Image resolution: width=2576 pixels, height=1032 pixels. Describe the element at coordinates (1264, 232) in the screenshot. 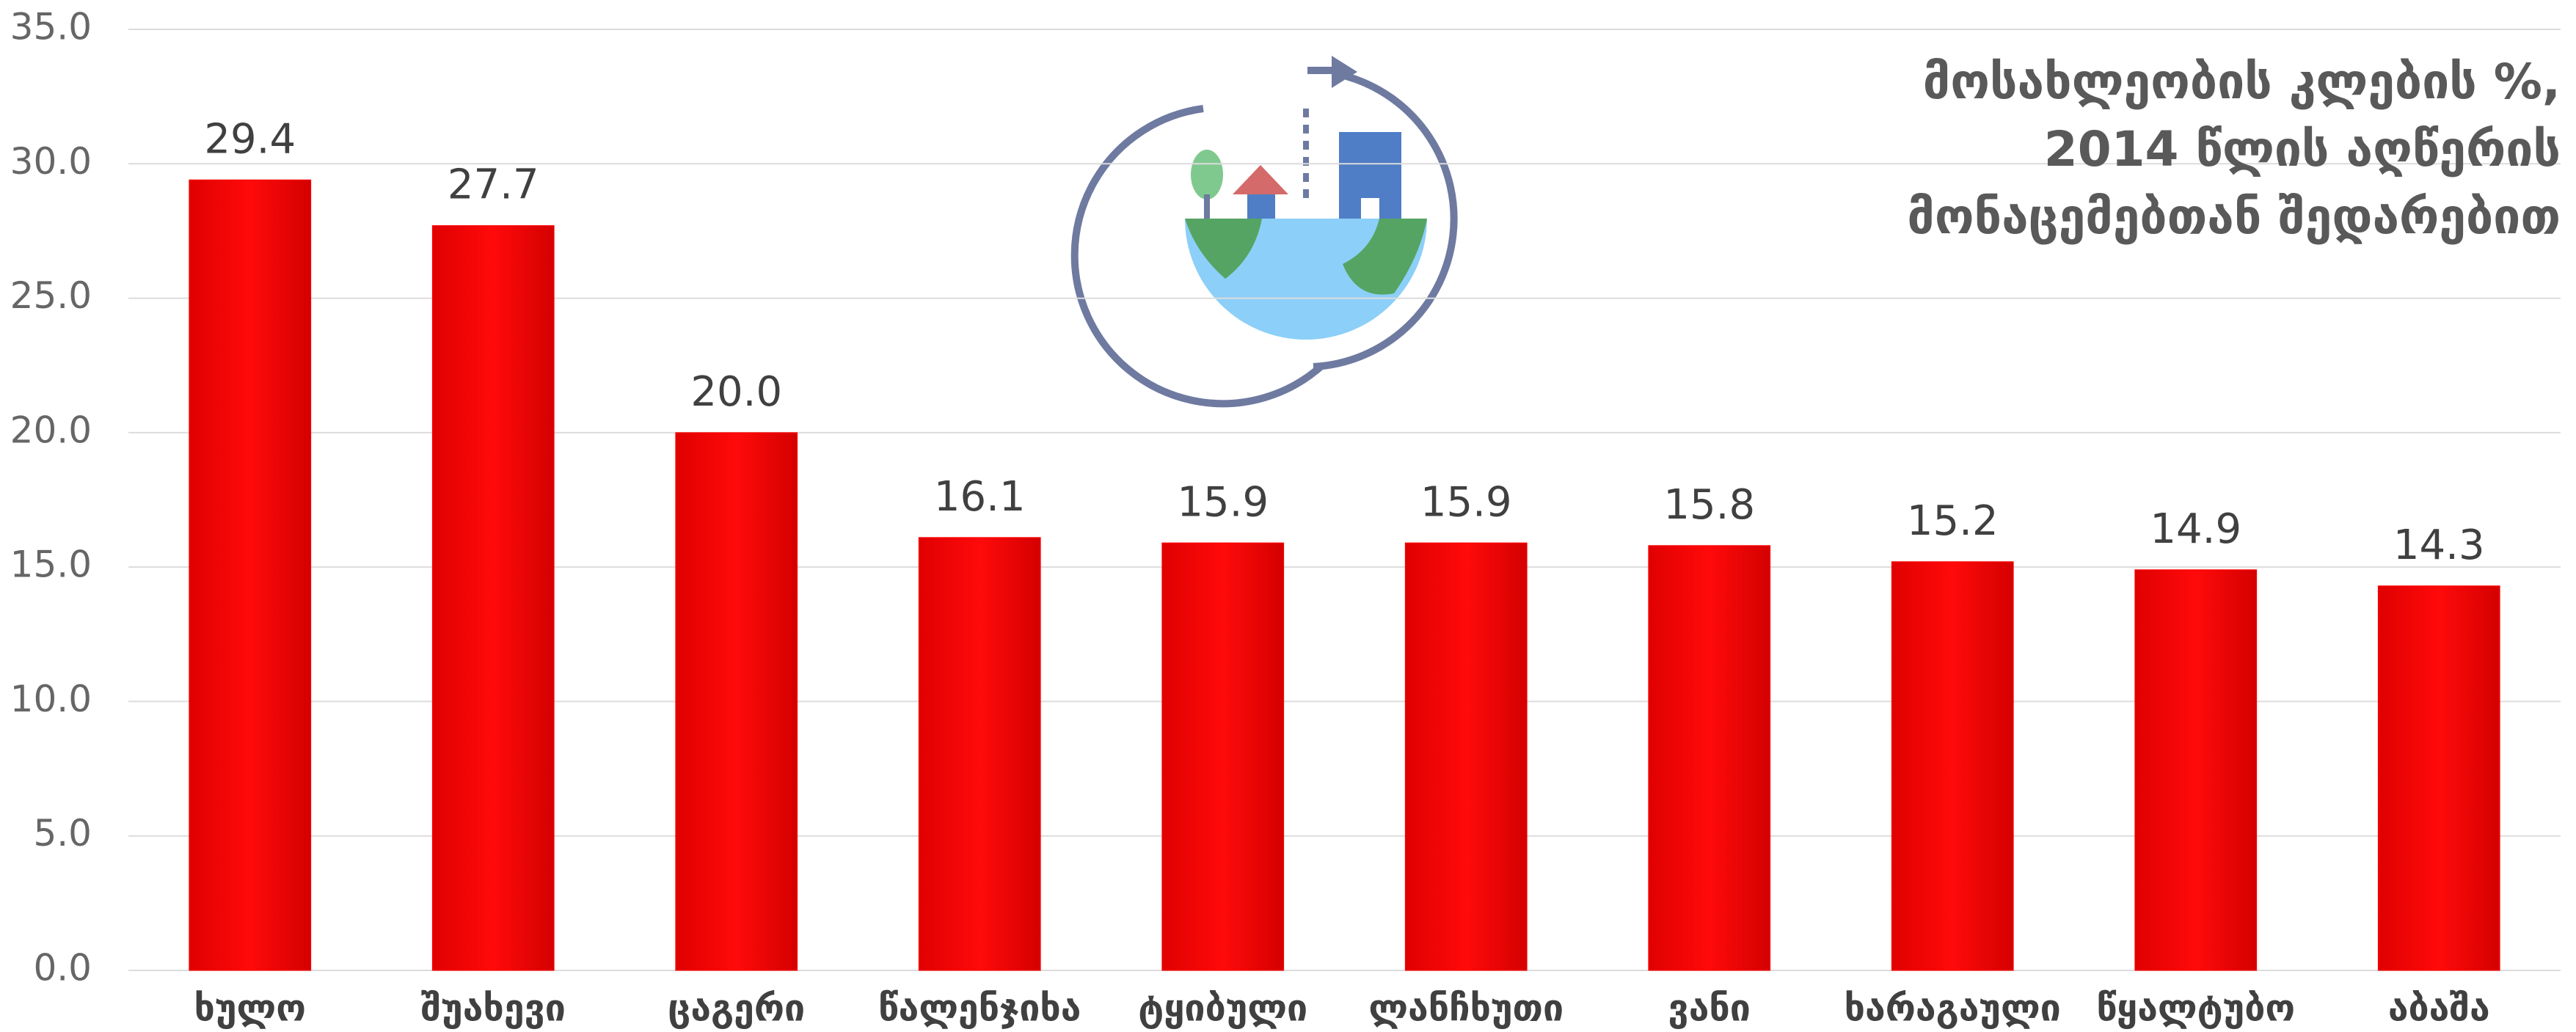

I see `icon` at that location.